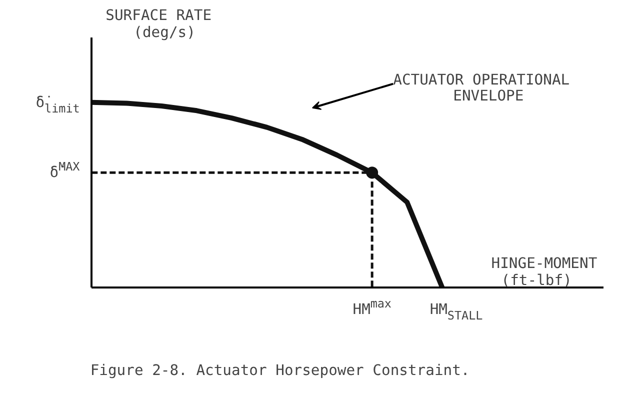 This screenshot has height=398, width=638. Describe the element at coordinates (544, 271) in the screenshot. I see `x-axis-title: HINGE-MOMENT (ft-lbf)` at that location.